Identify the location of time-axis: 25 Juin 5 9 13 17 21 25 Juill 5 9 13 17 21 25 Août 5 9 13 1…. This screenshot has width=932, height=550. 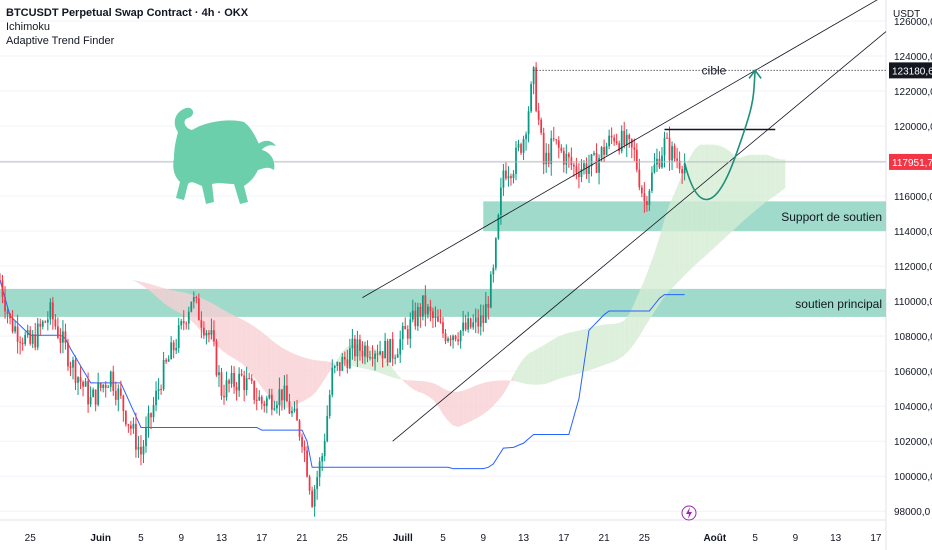
(453, 538).